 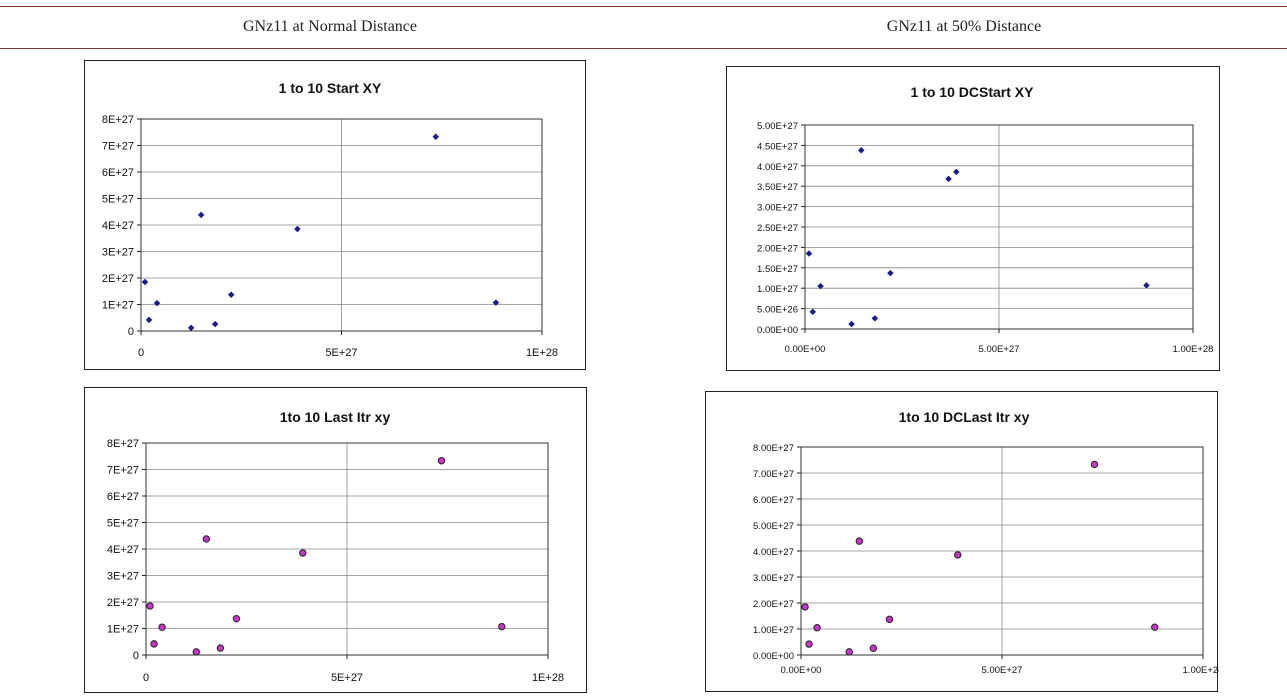 I want to click on y-tick-label: 1.50E+27, so click(x=777, y=269).